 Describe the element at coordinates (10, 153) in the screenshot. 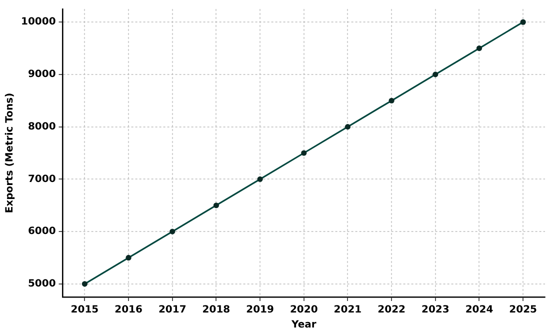

I see `y-axis-title: Exports (Metric Tons)` at that location.